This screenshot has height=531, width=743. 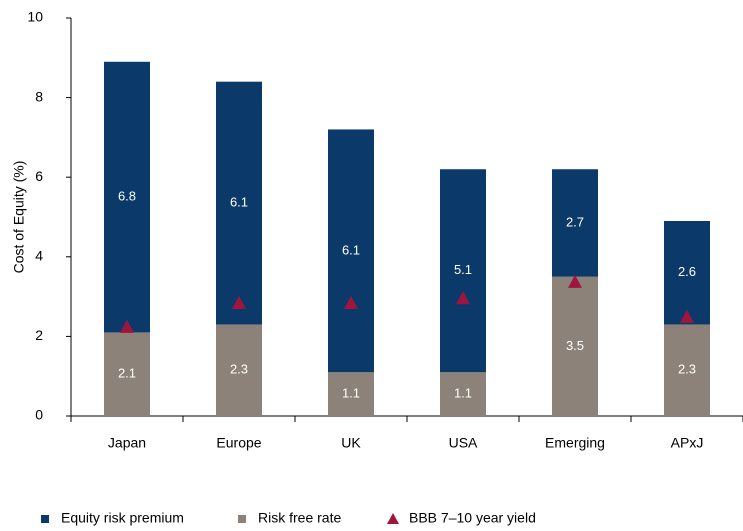 I want to click on y-axis-label: Cost of Equity (%), so click(x=19, y=217).